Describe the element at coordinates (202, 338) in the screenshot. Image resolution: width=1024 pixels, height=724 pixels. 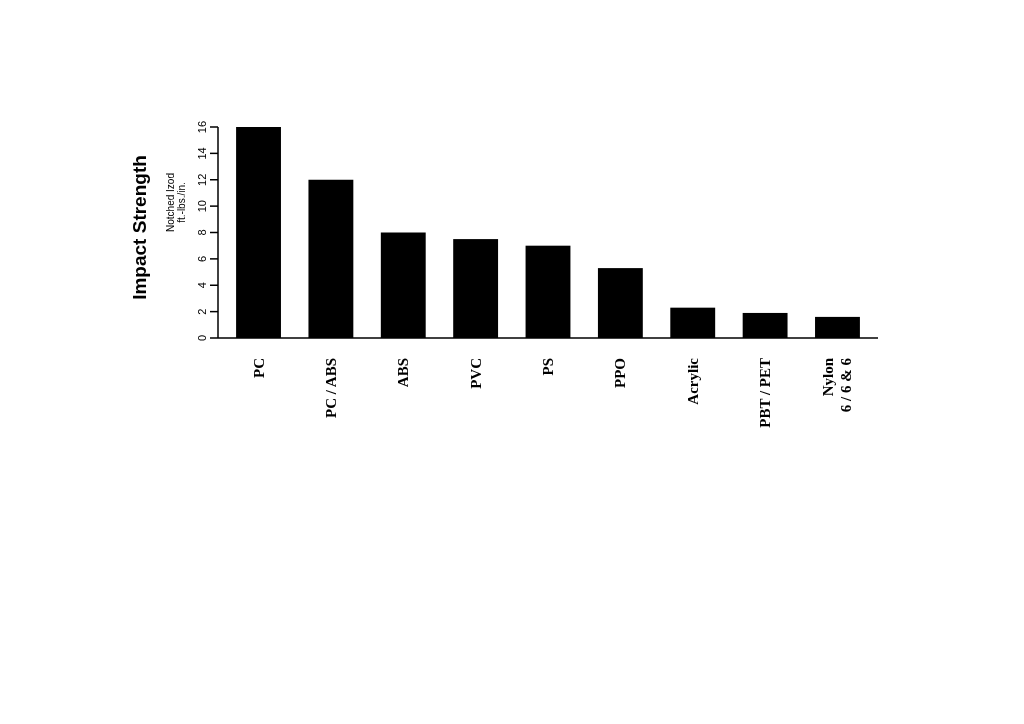
I see `y-tick-label: 0` at that location.